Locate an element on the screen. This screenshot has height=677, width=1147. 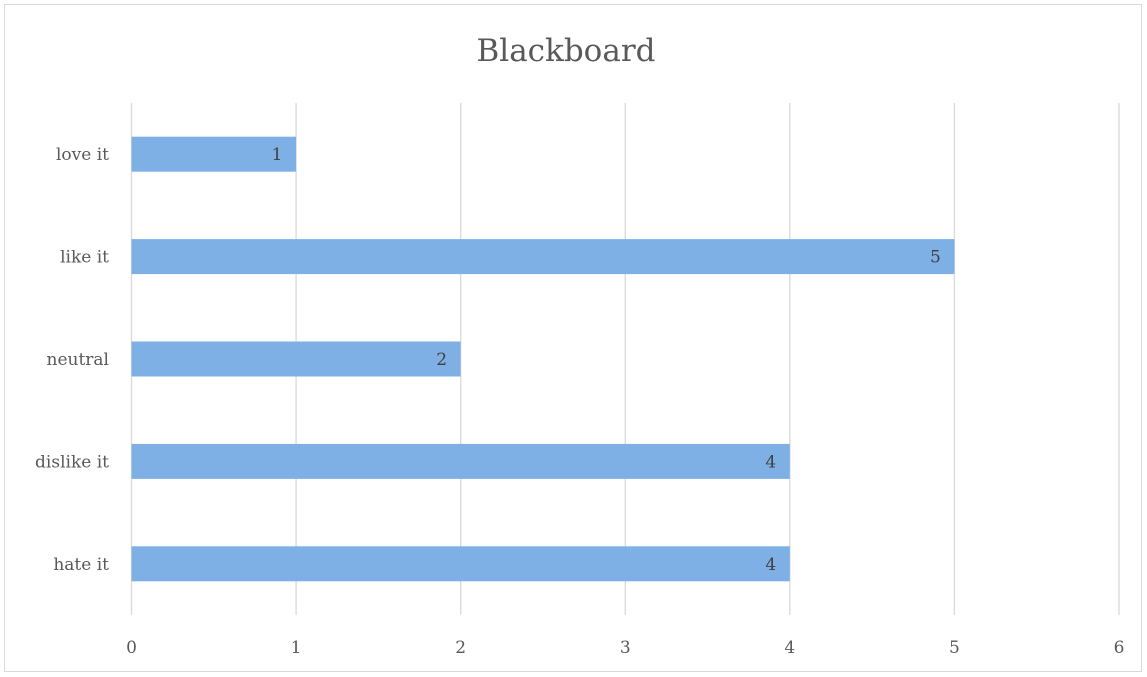
x-tick-label: 3 is located at coordinates (625, 648).